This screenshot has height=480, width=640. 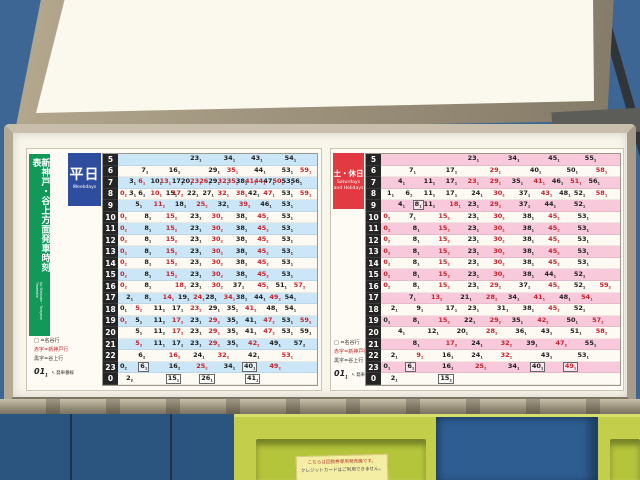 What do you see at coordinates (373, 252) in the screenshot?
I see `hour-label: 13` at bounding box center [373, 252].